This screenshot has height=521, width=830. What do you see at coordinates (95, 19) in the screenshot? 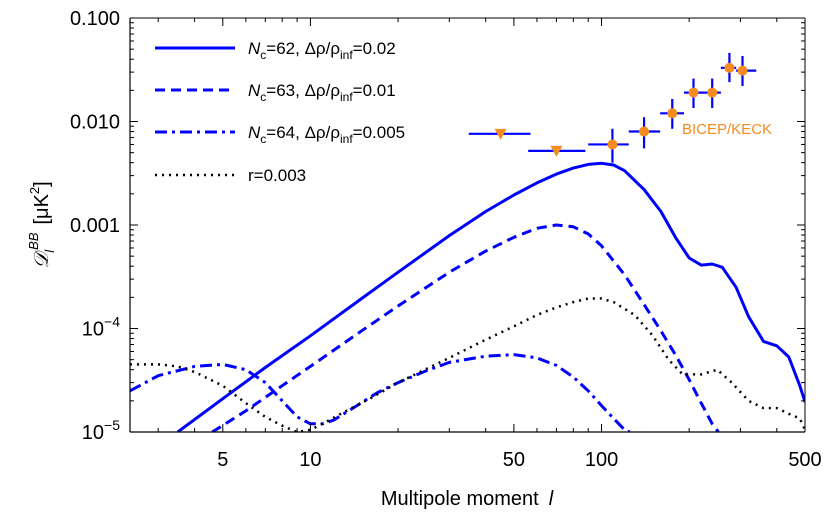
I see `y-tick-label: 0.100` at bounding box center [95, 19].